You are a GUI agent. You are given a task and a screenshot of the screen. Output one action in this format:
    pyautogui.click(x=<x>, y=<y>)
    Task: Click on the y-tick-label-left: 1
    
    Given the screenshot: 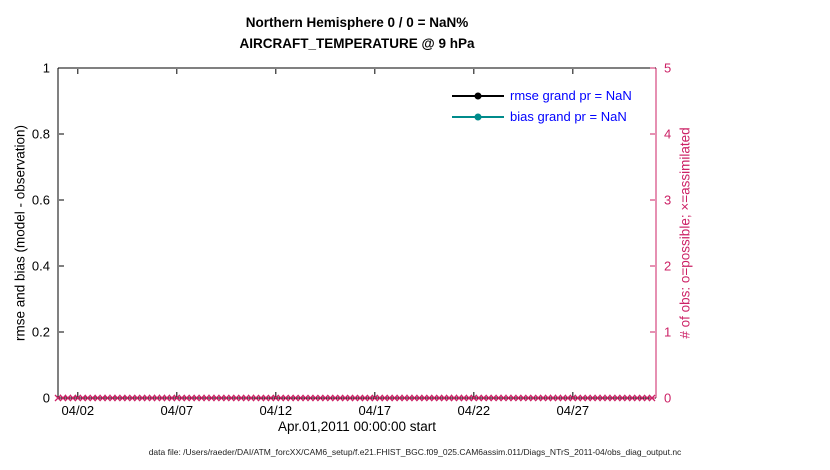 What is the action you would take?
    pyautogui.click(x=46, y=68)
    